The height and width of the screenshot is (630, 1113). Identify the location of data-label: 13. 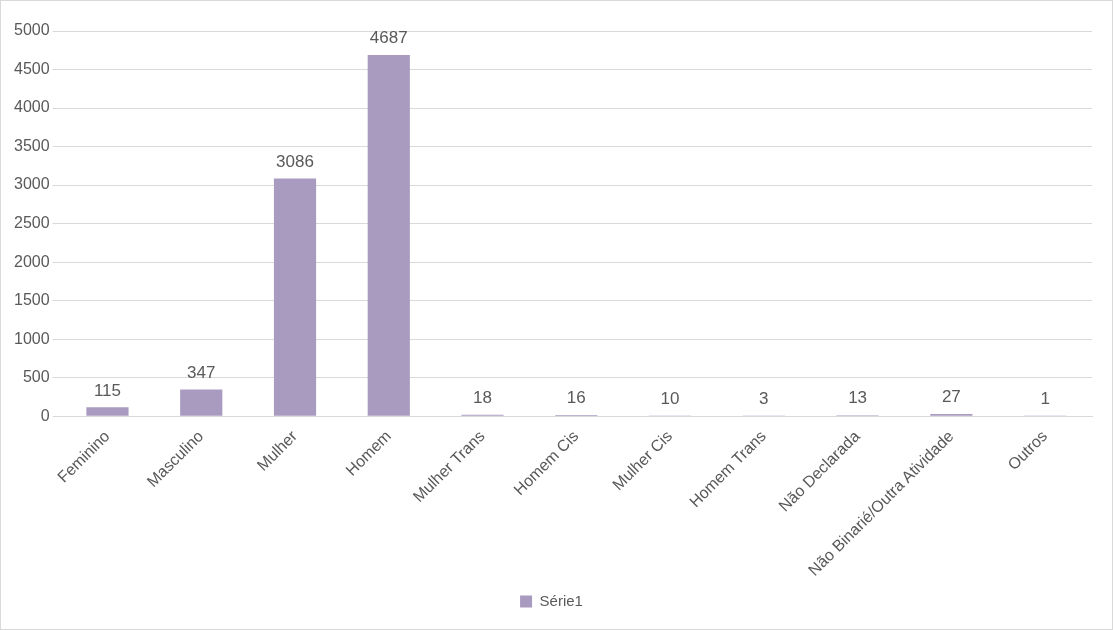
(858, 398).